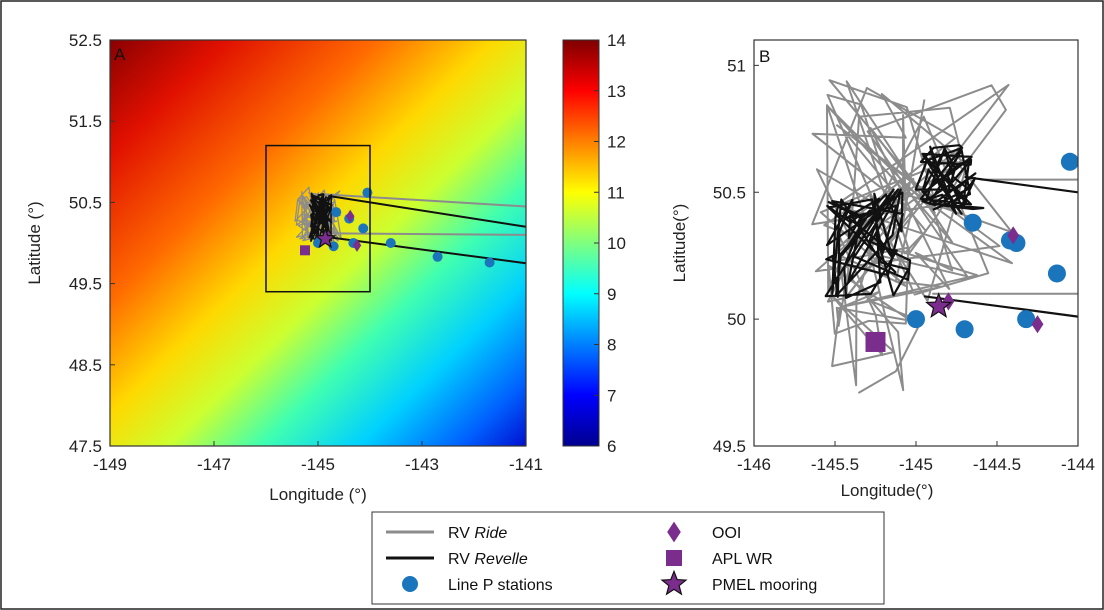 This screenshot has height=610, width=1104. What do you see at coordinates (611, 446) in the screenshot?
I see `colorbar-tick-label: 6` at bounding box center [611, 446].